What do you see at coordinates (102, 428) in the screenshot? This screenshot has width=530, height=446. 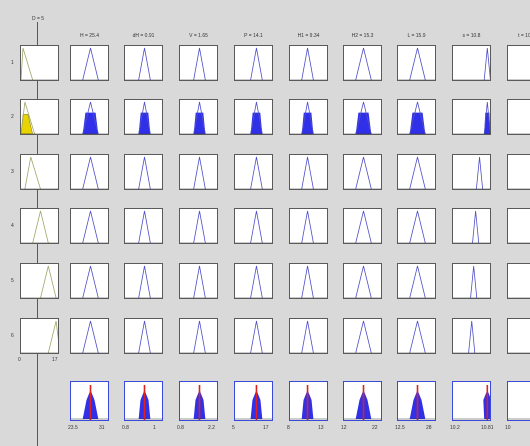 I see `output-axis-tick: 31` at bounding box center [102, 428].